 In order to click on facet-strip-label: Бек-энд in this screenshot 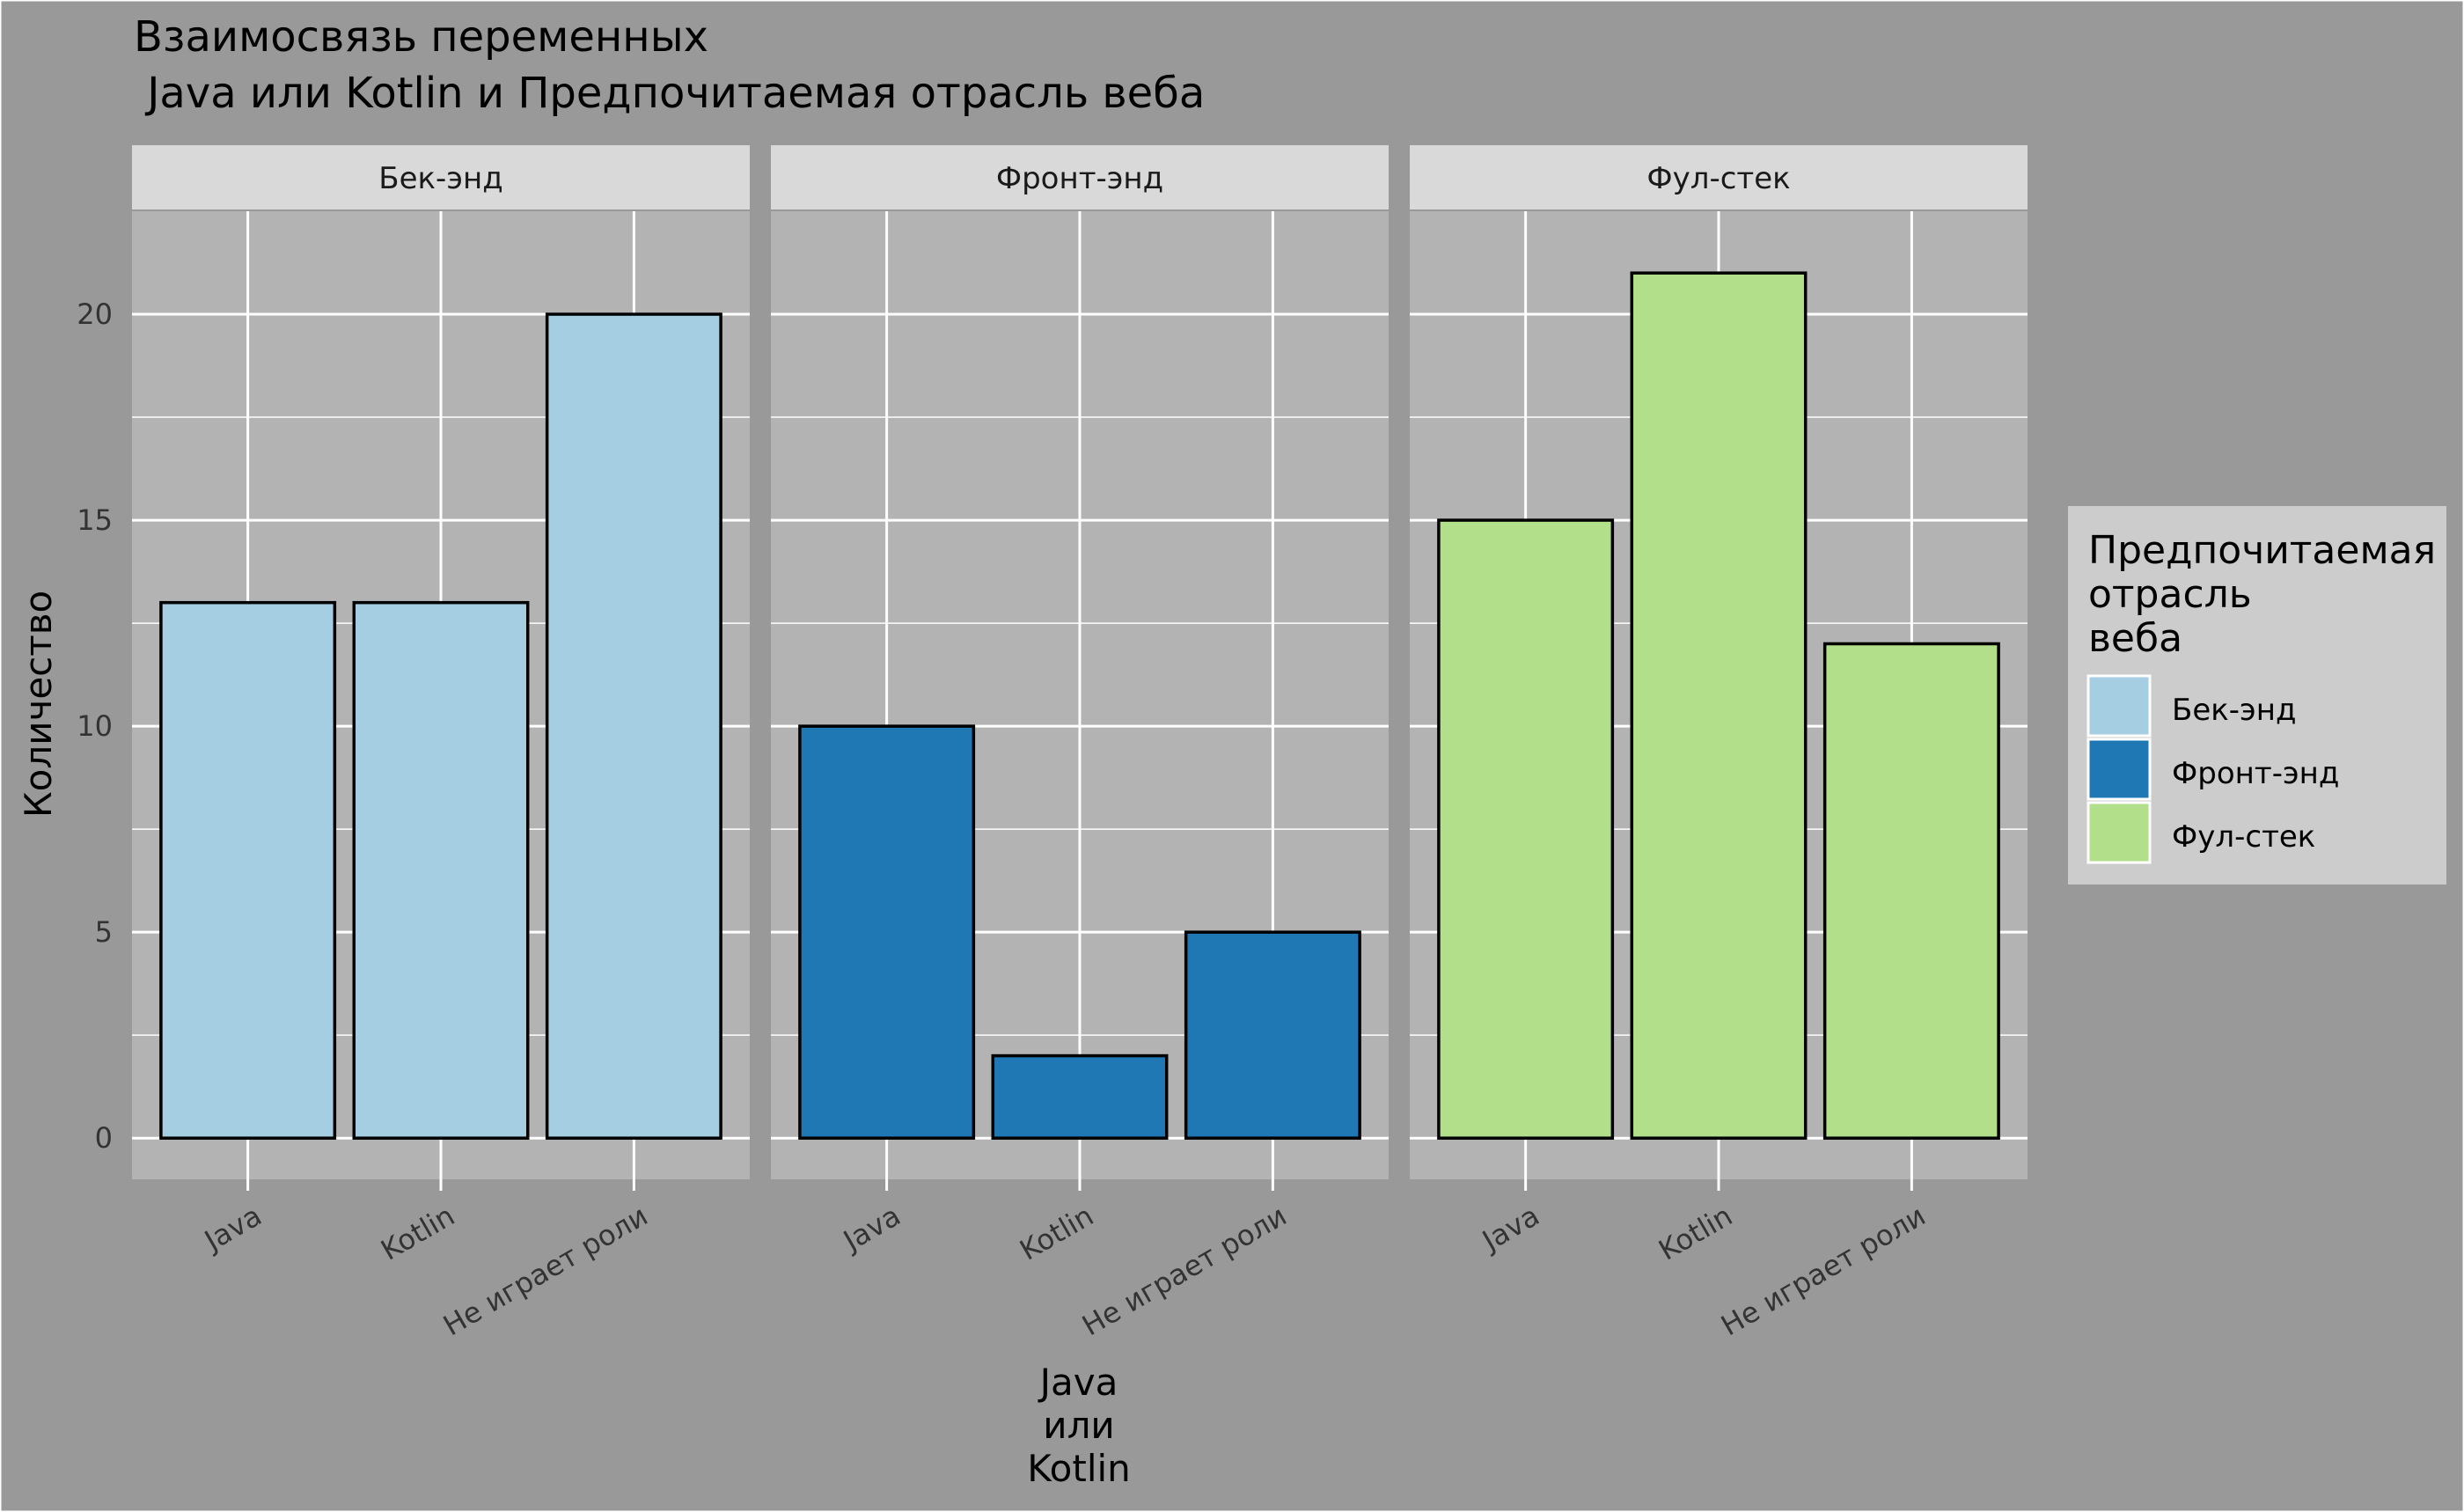, I will do `click(440, 179)`.